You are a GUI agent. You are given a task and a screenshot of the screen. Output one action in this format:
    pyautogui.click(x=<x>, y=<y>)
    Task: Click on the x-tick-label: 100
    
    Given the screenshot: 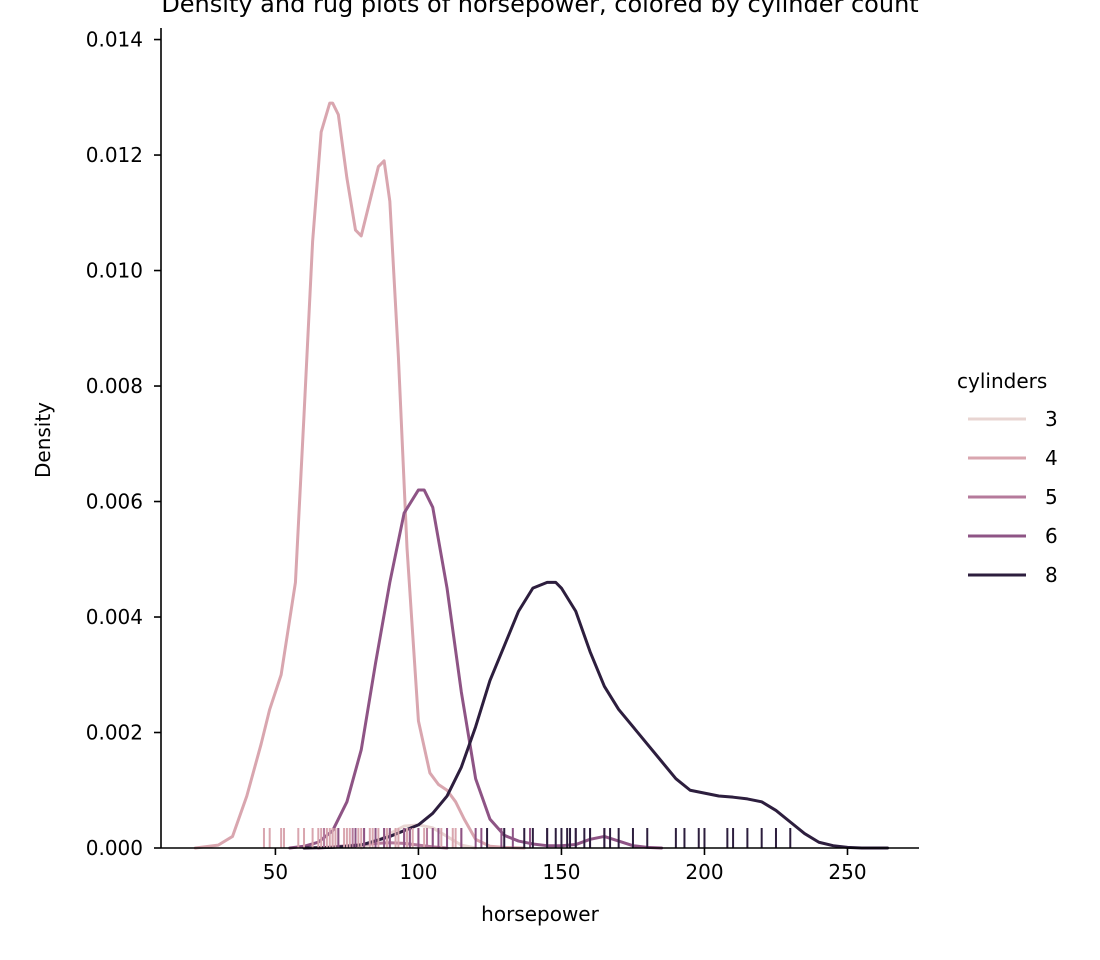 What is the action you would take?
    pyautogui.click(x=418, y=872)
    